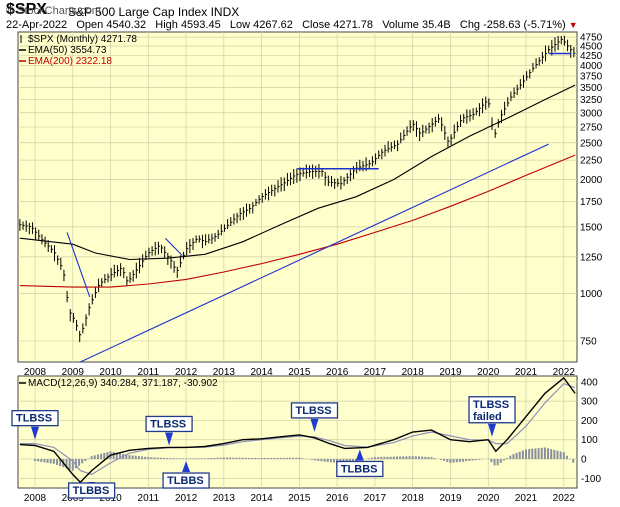 Image resolution: width=620 pixels, height=507 pixels. Describe the element at coordinates (261, 372) in the screenshot. I see `price-x-tick: 2014` at that location.